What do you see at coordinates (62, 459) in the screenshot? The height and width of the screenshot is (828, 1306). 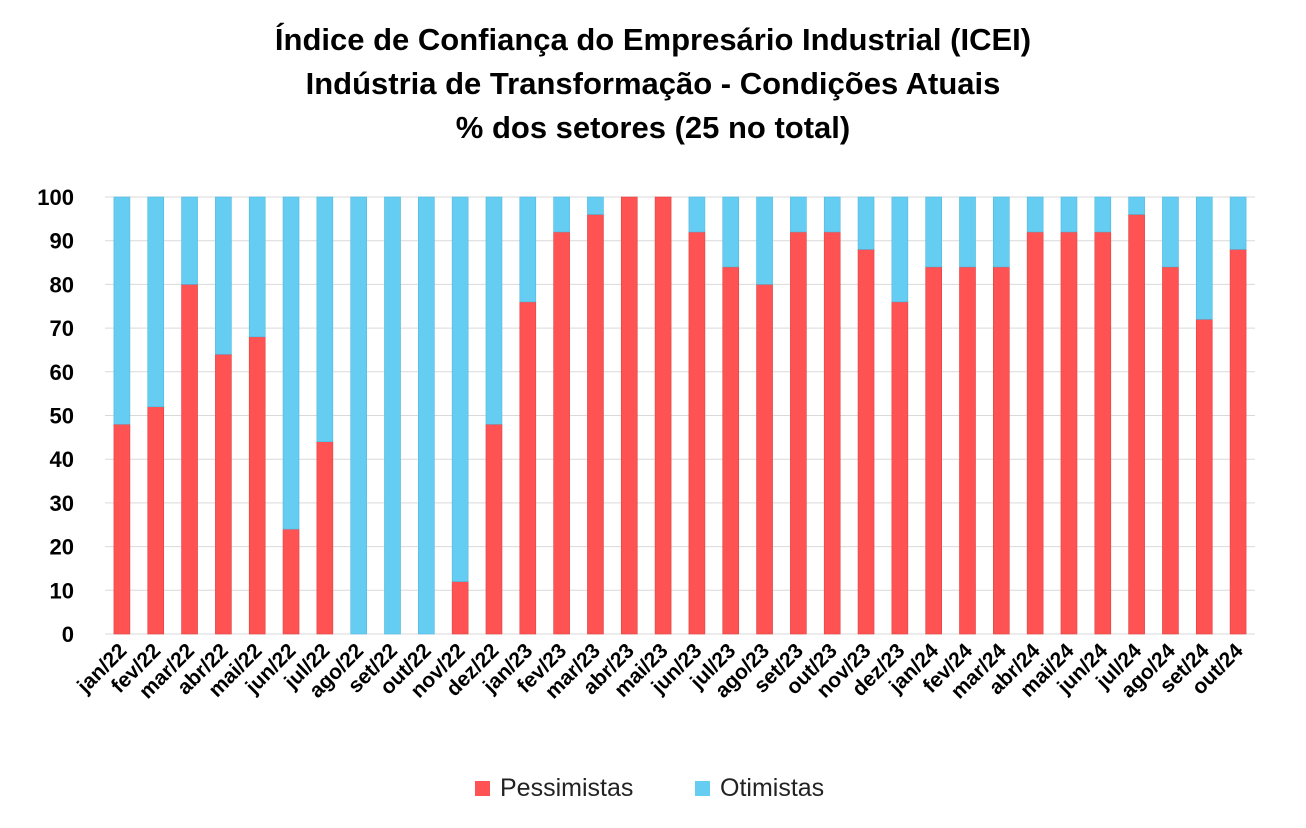 I see `y-tick-label: 40` at bounding box center [62, 459].